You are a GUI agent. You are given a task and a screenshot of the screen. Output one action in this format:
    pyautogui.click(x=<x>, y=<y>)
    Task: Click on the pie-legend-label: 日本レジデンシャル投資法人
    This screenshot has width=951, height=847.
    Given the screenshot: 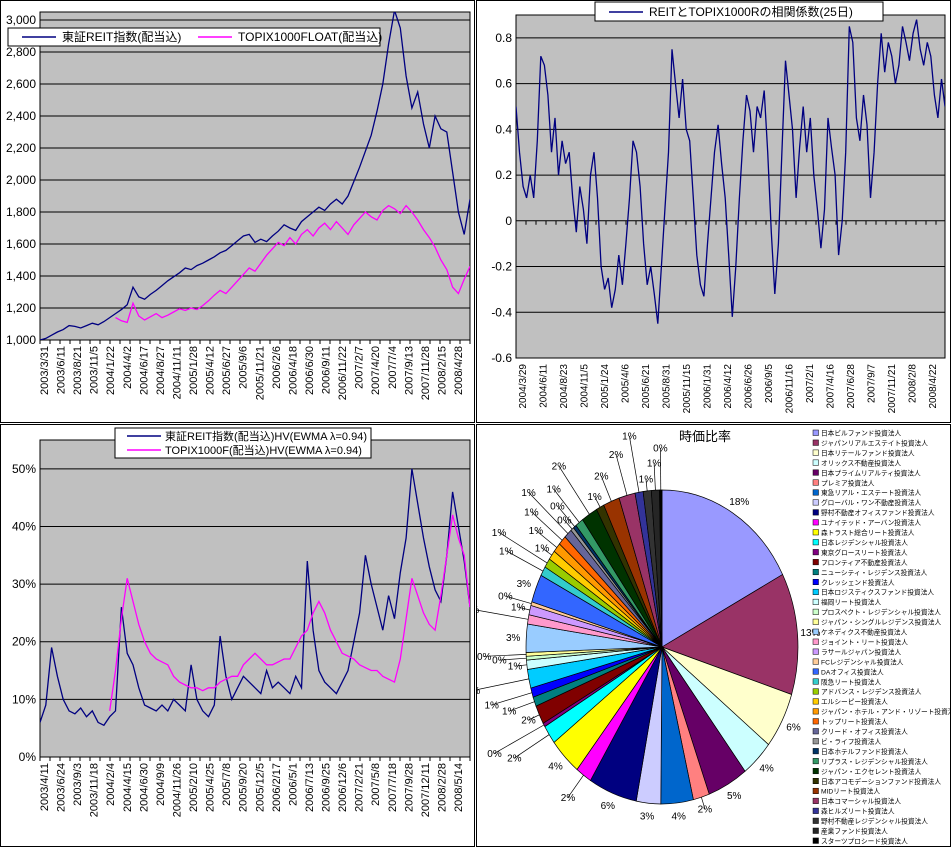 What is the action you would take?
    pyautogui.click(x=864, y=542)
    